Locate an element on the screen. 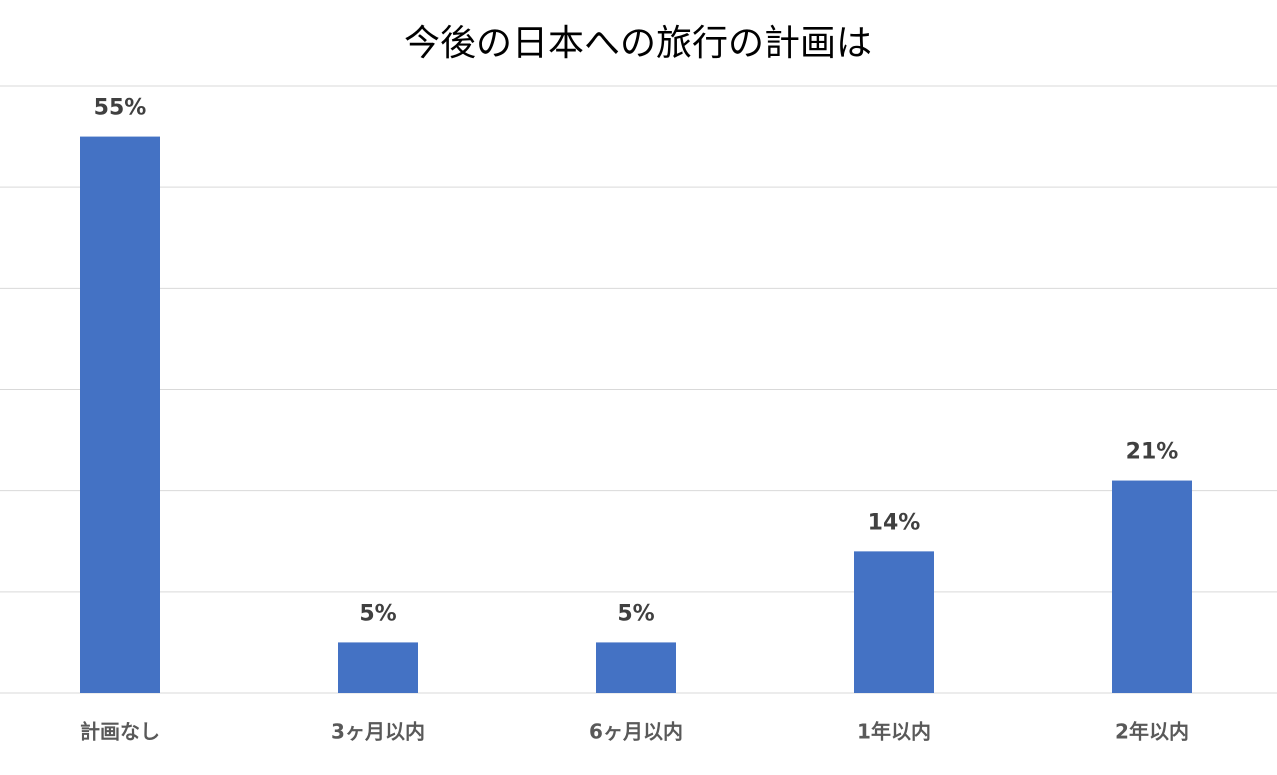 The image size is (1277, 775). value-label: 55% is located at coordinates (120, 108).